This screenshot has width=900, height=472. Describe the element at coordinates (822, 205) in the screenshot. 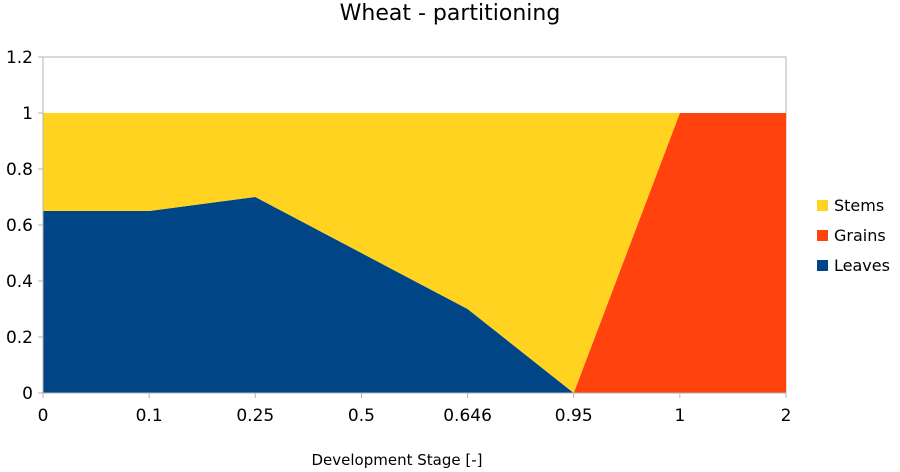

I see `legend-swatch-stems` at that location.